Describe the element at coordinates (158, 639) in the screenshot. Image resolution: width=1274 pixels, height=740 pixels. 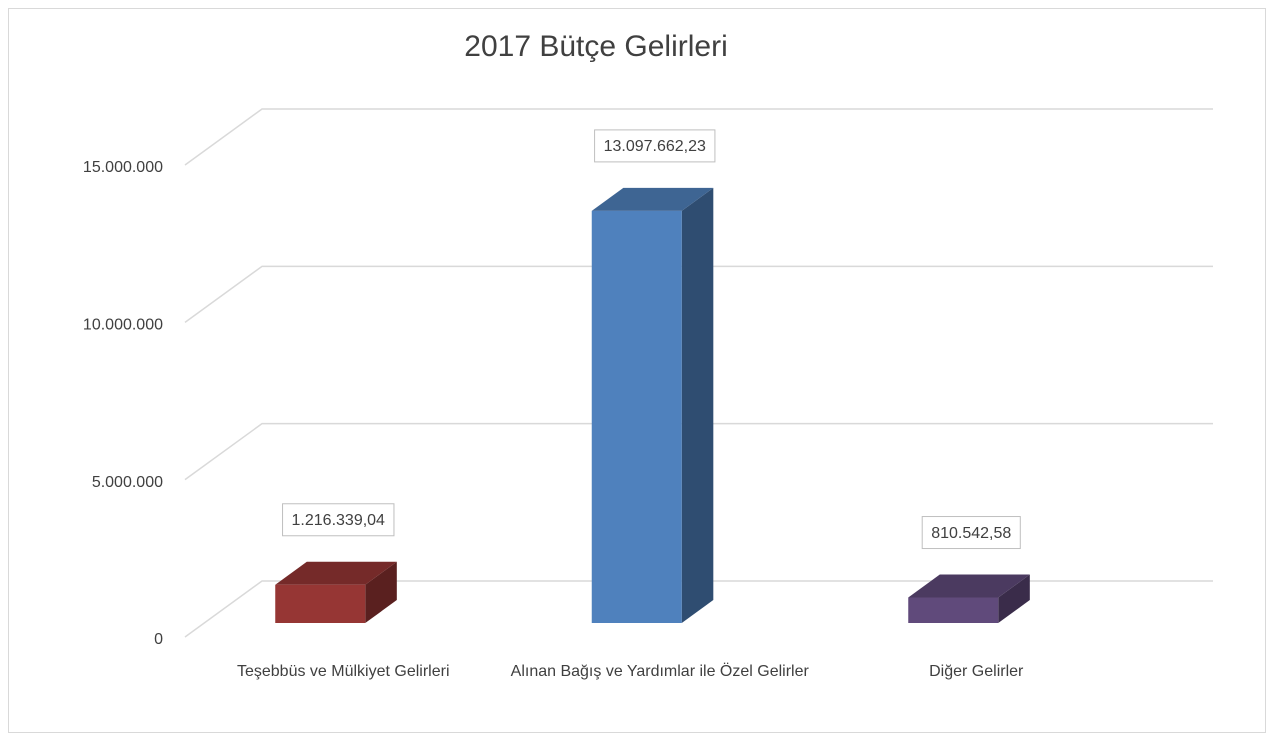
I see `y-tick-label: 0` at that location.